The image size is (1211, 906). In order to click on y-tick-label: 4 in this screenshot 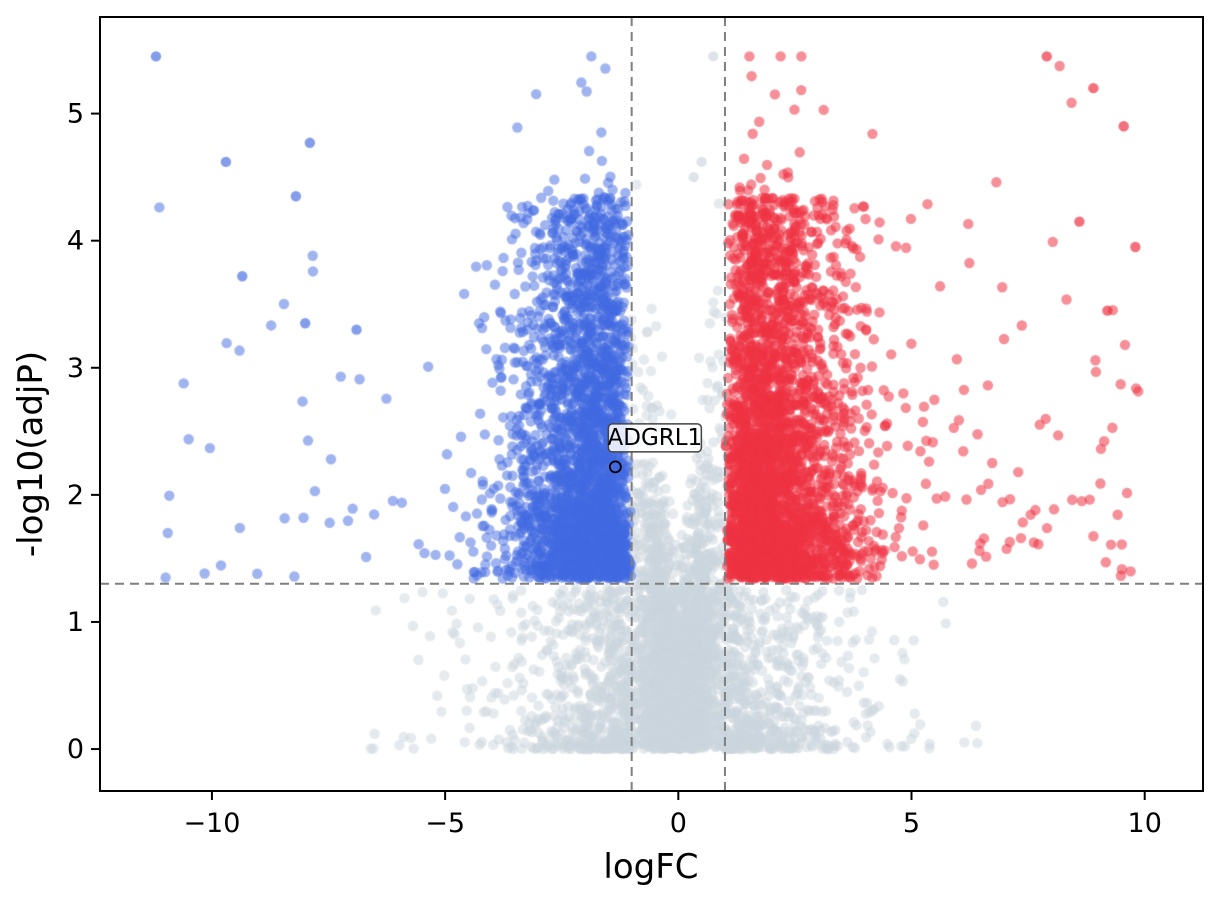, I will do `click(75, 241)`.